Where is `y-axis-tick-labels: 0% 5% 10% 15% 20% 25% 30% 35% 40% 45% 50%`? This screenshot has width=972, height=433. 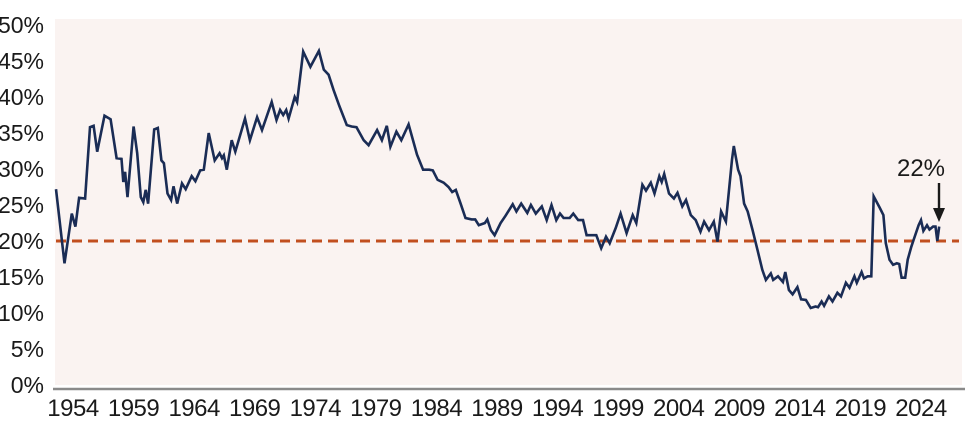 y-axis-tick-labels: 0% 5% 10% 15% 20% 25% 30% 35% 40% 45% 50% is located at coordinates (22, 205).